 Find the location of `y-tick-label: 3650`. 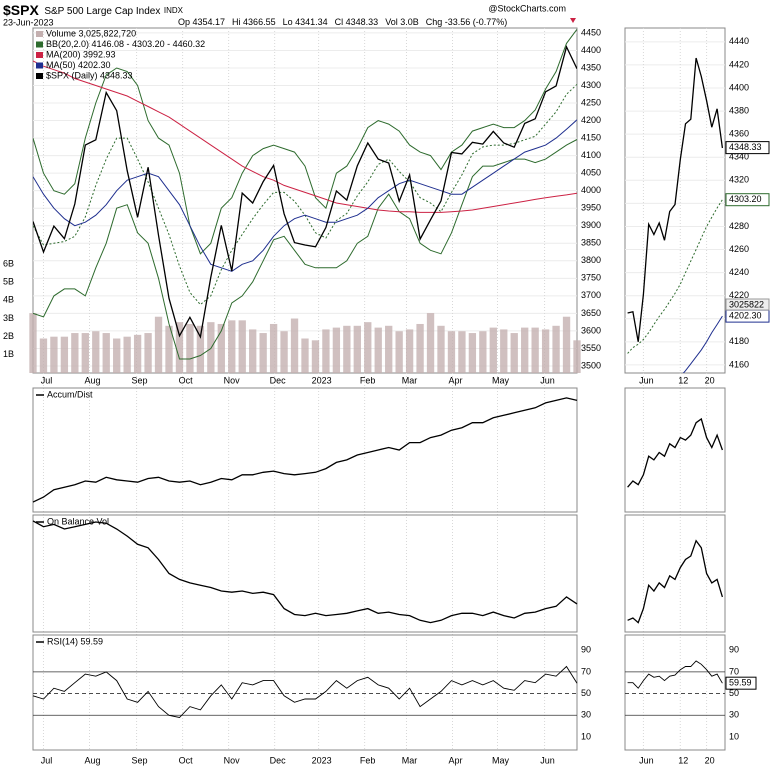

y-tick-label: 3650 is located at coordinates (591, 313).